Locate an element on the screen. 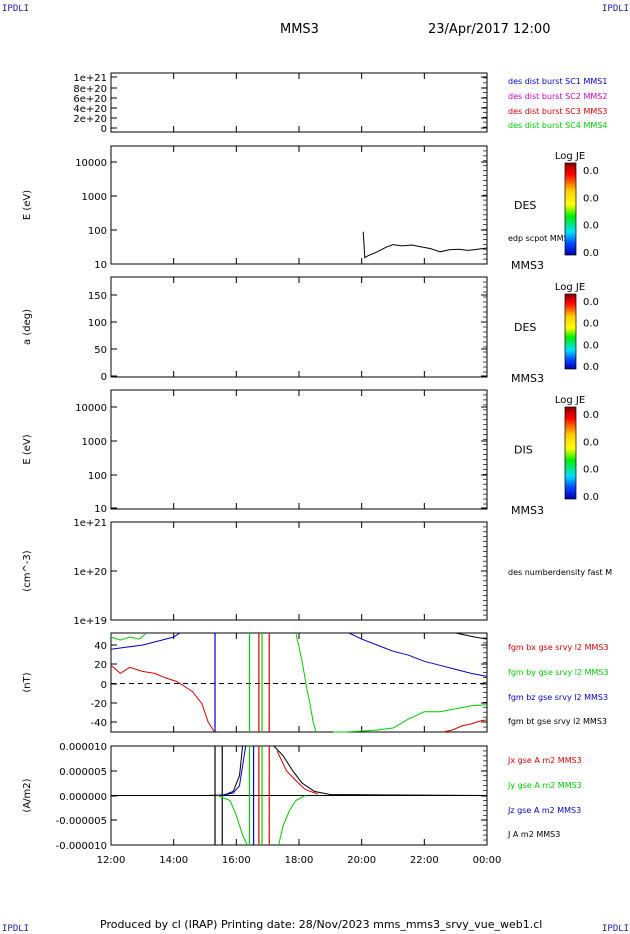 This screenshot has height=934, width=630. y-axis-label: (cm^-3) is located at coordinates (27, 570).